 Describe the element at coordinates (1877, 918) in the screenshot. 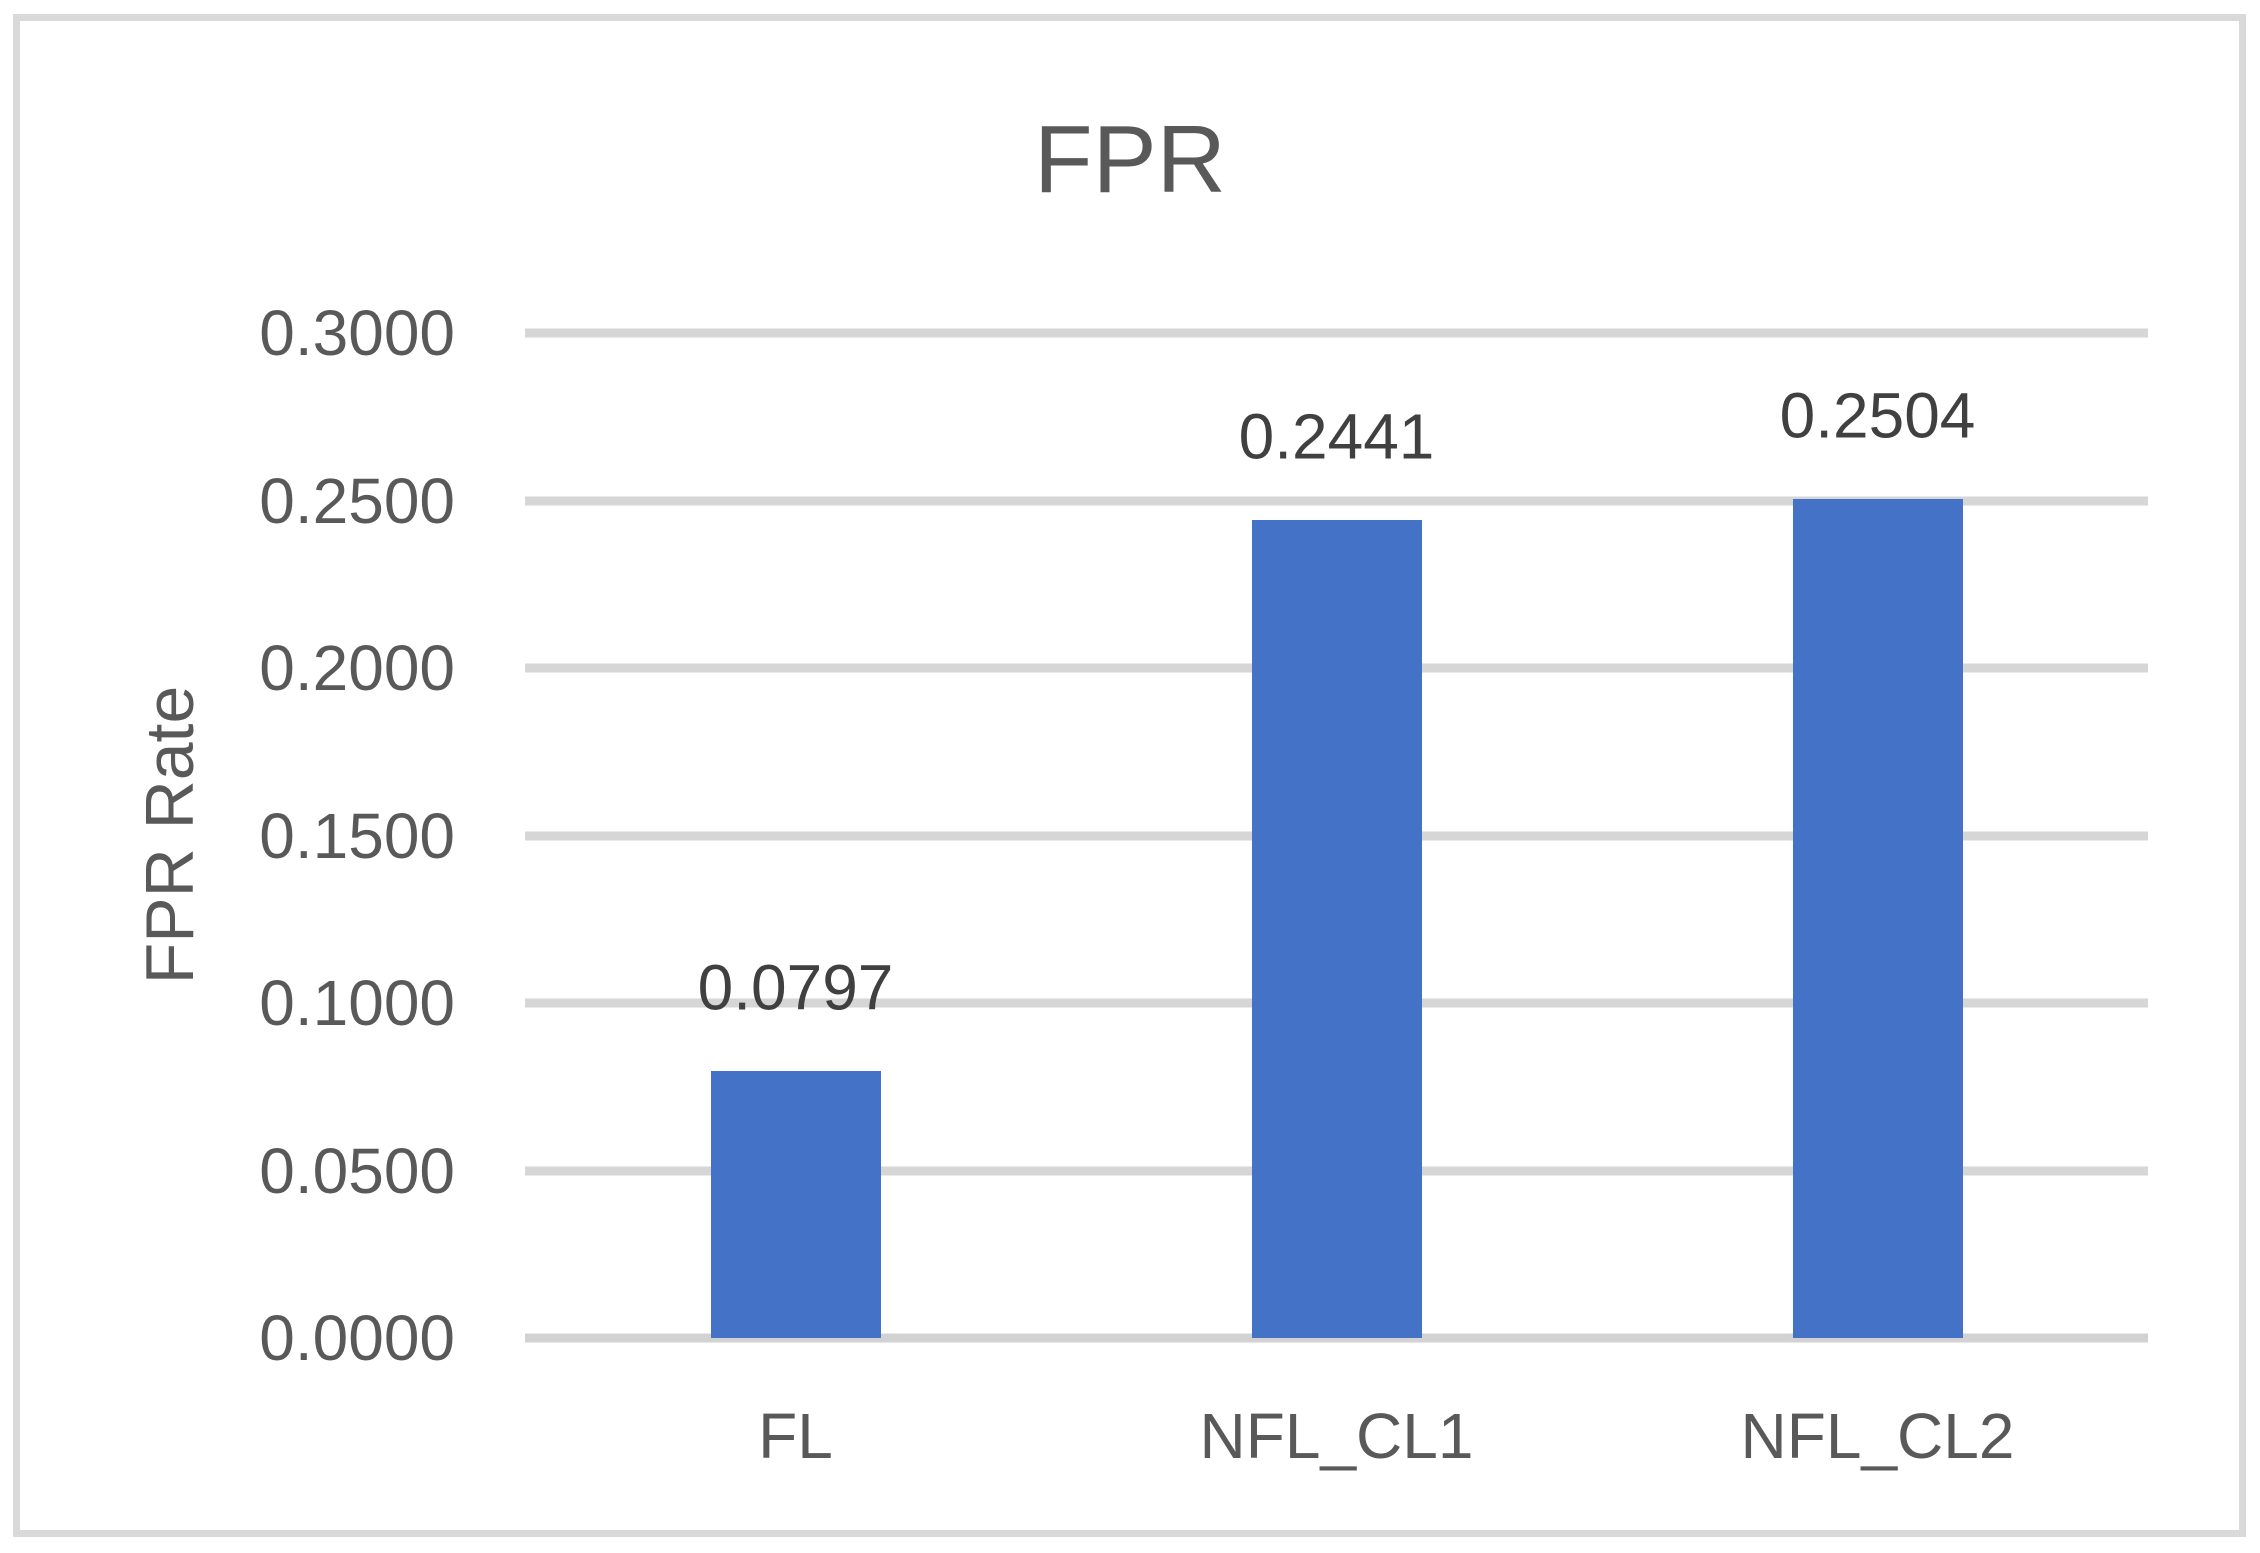

I see `bar-NFL_CL2` at that location.